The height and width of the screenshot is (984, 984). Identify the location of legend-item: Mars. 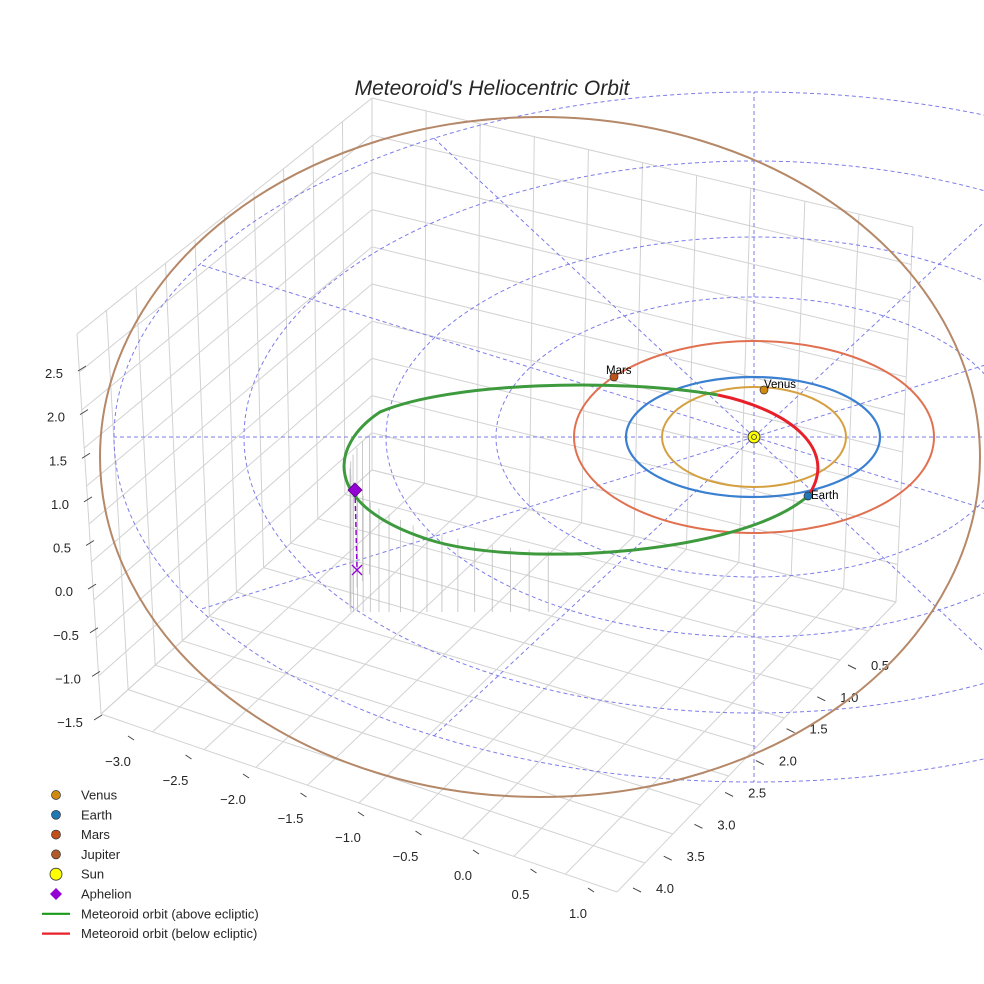
(80, 834).